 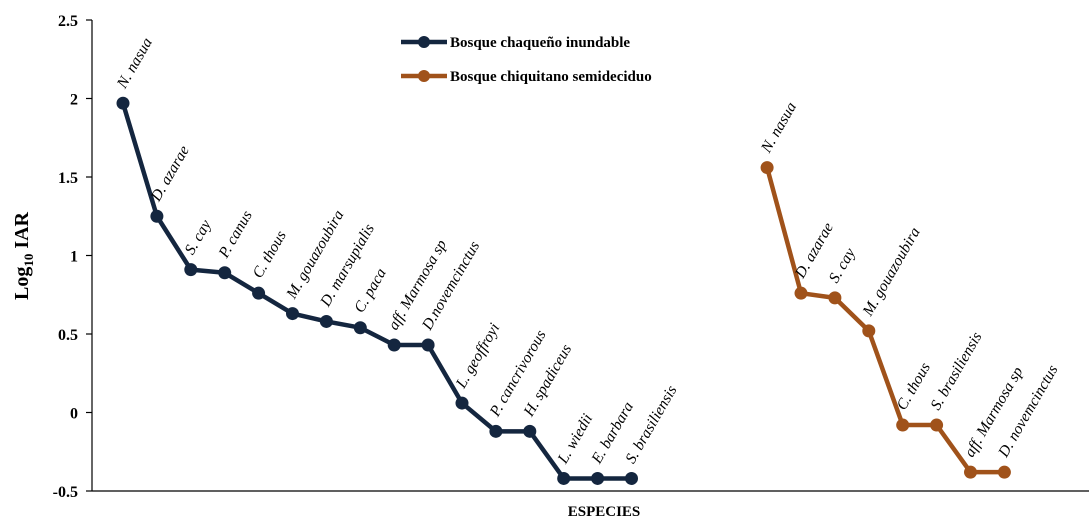 I want to click on legend-label: Bosque chaqueño inundable, so click(x=540, y=43).